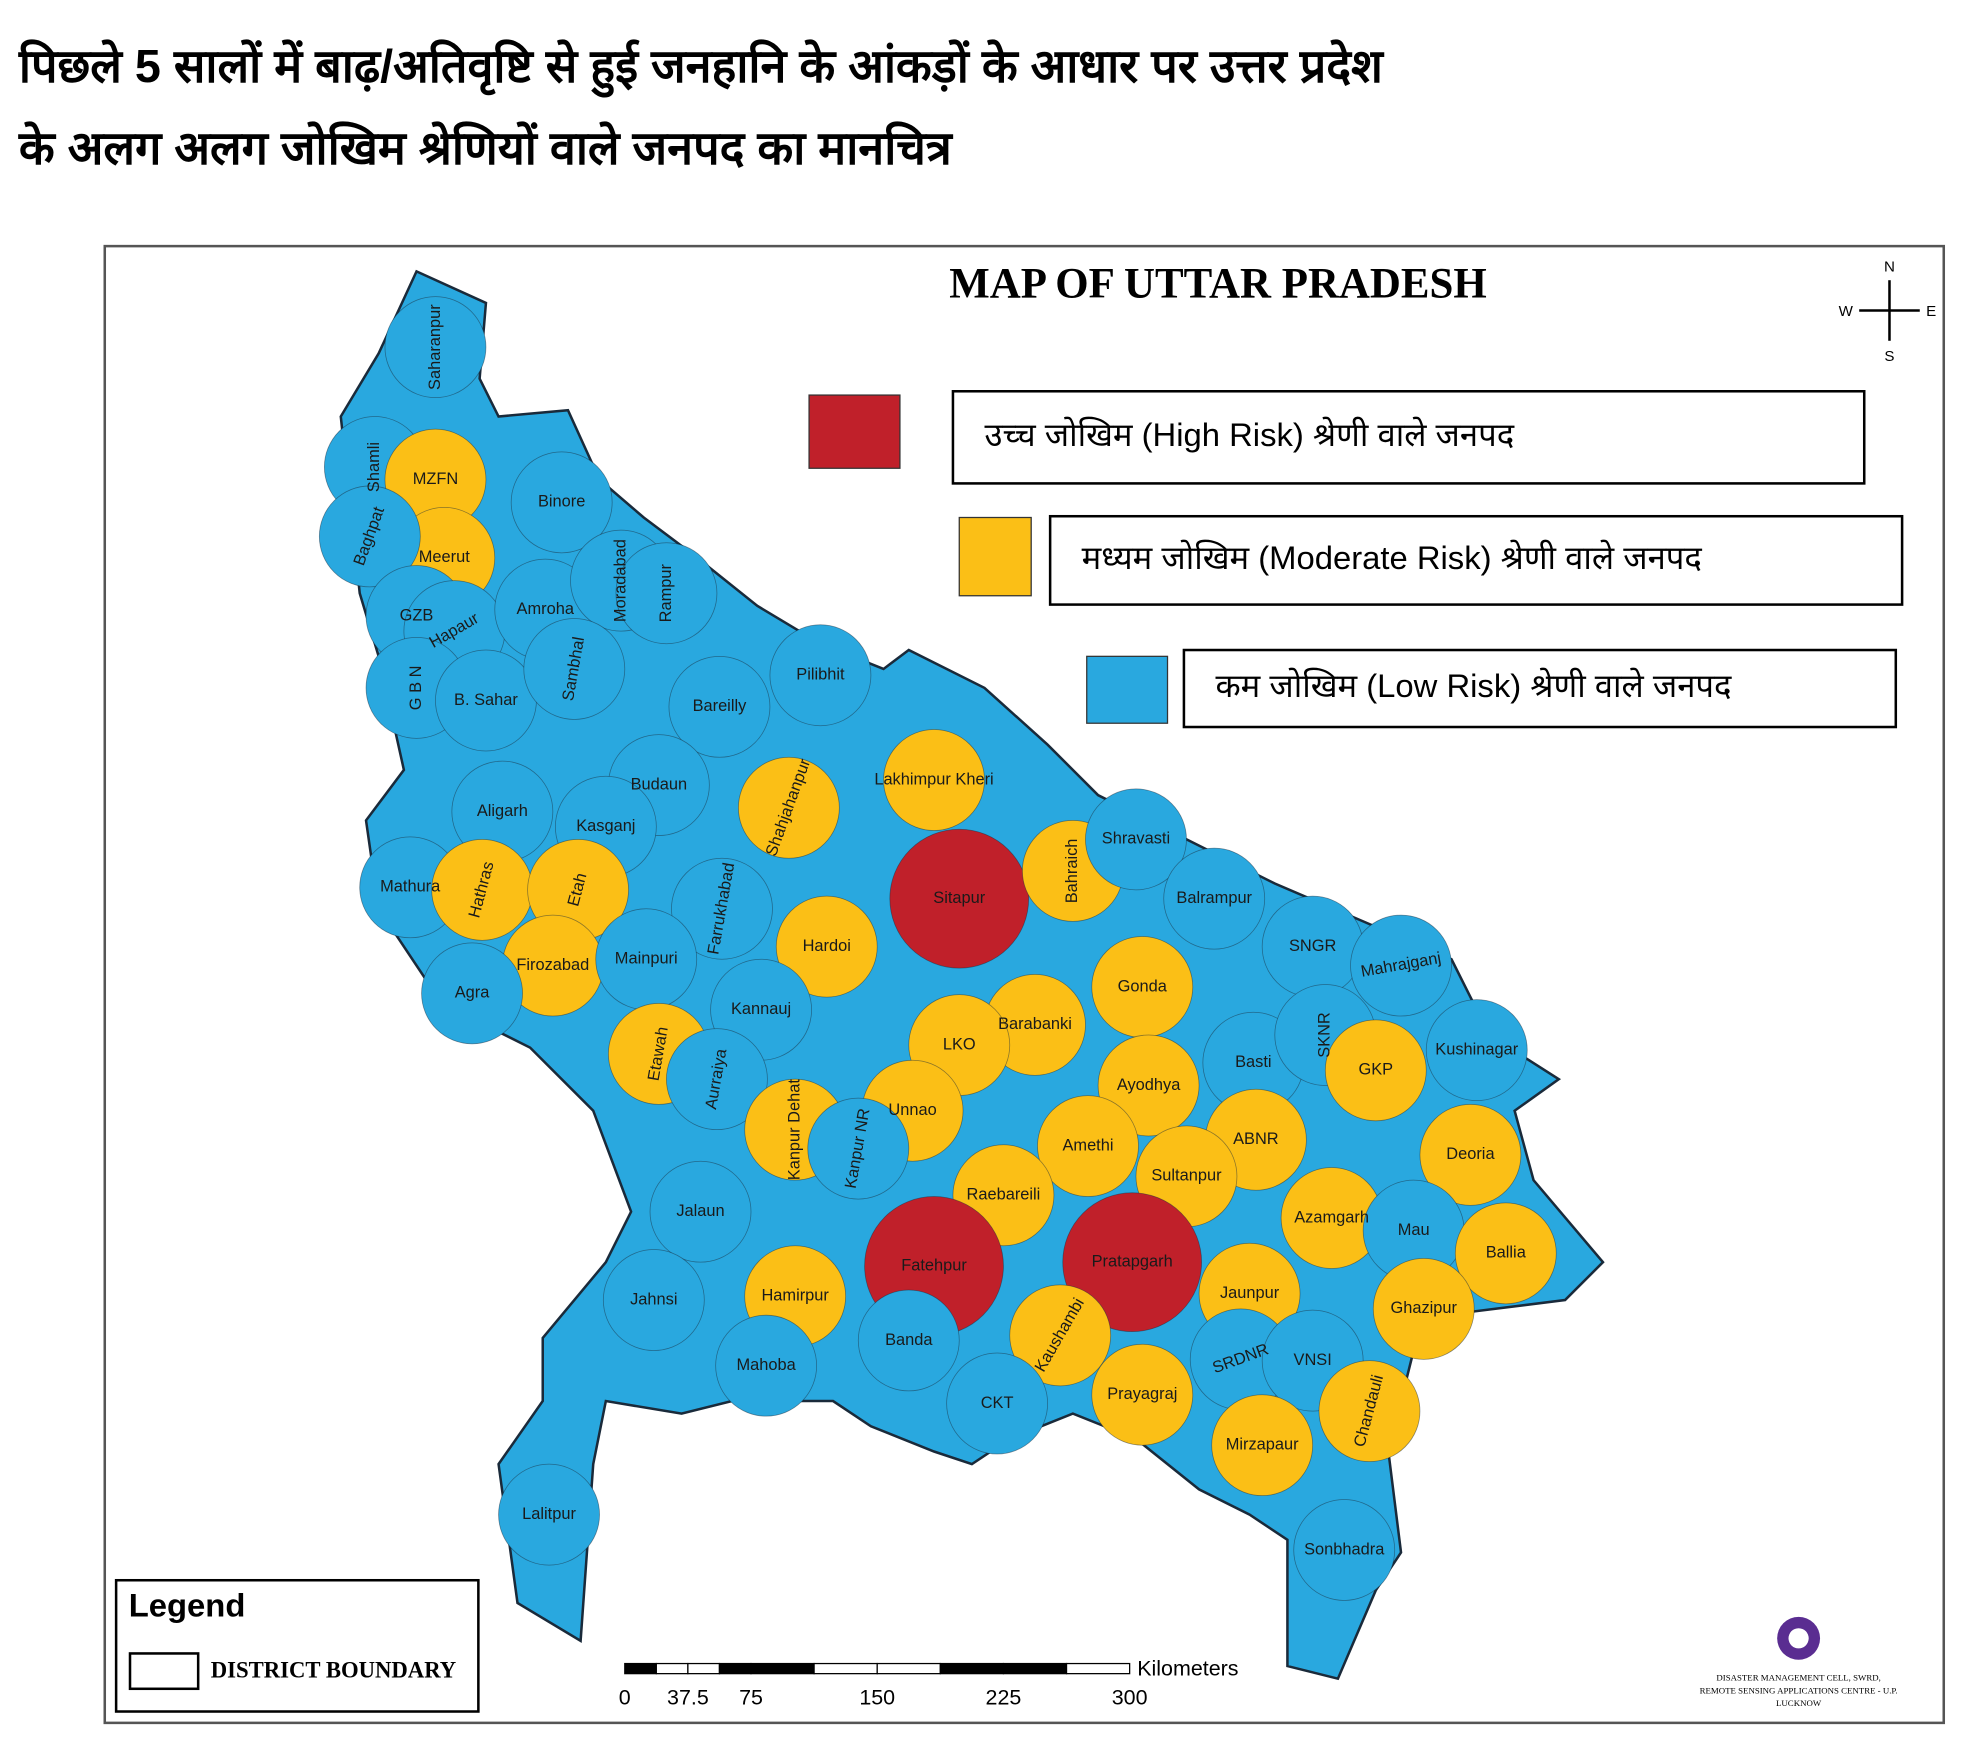  I want to click on district-label: VNSI, so click(1313, 1360).